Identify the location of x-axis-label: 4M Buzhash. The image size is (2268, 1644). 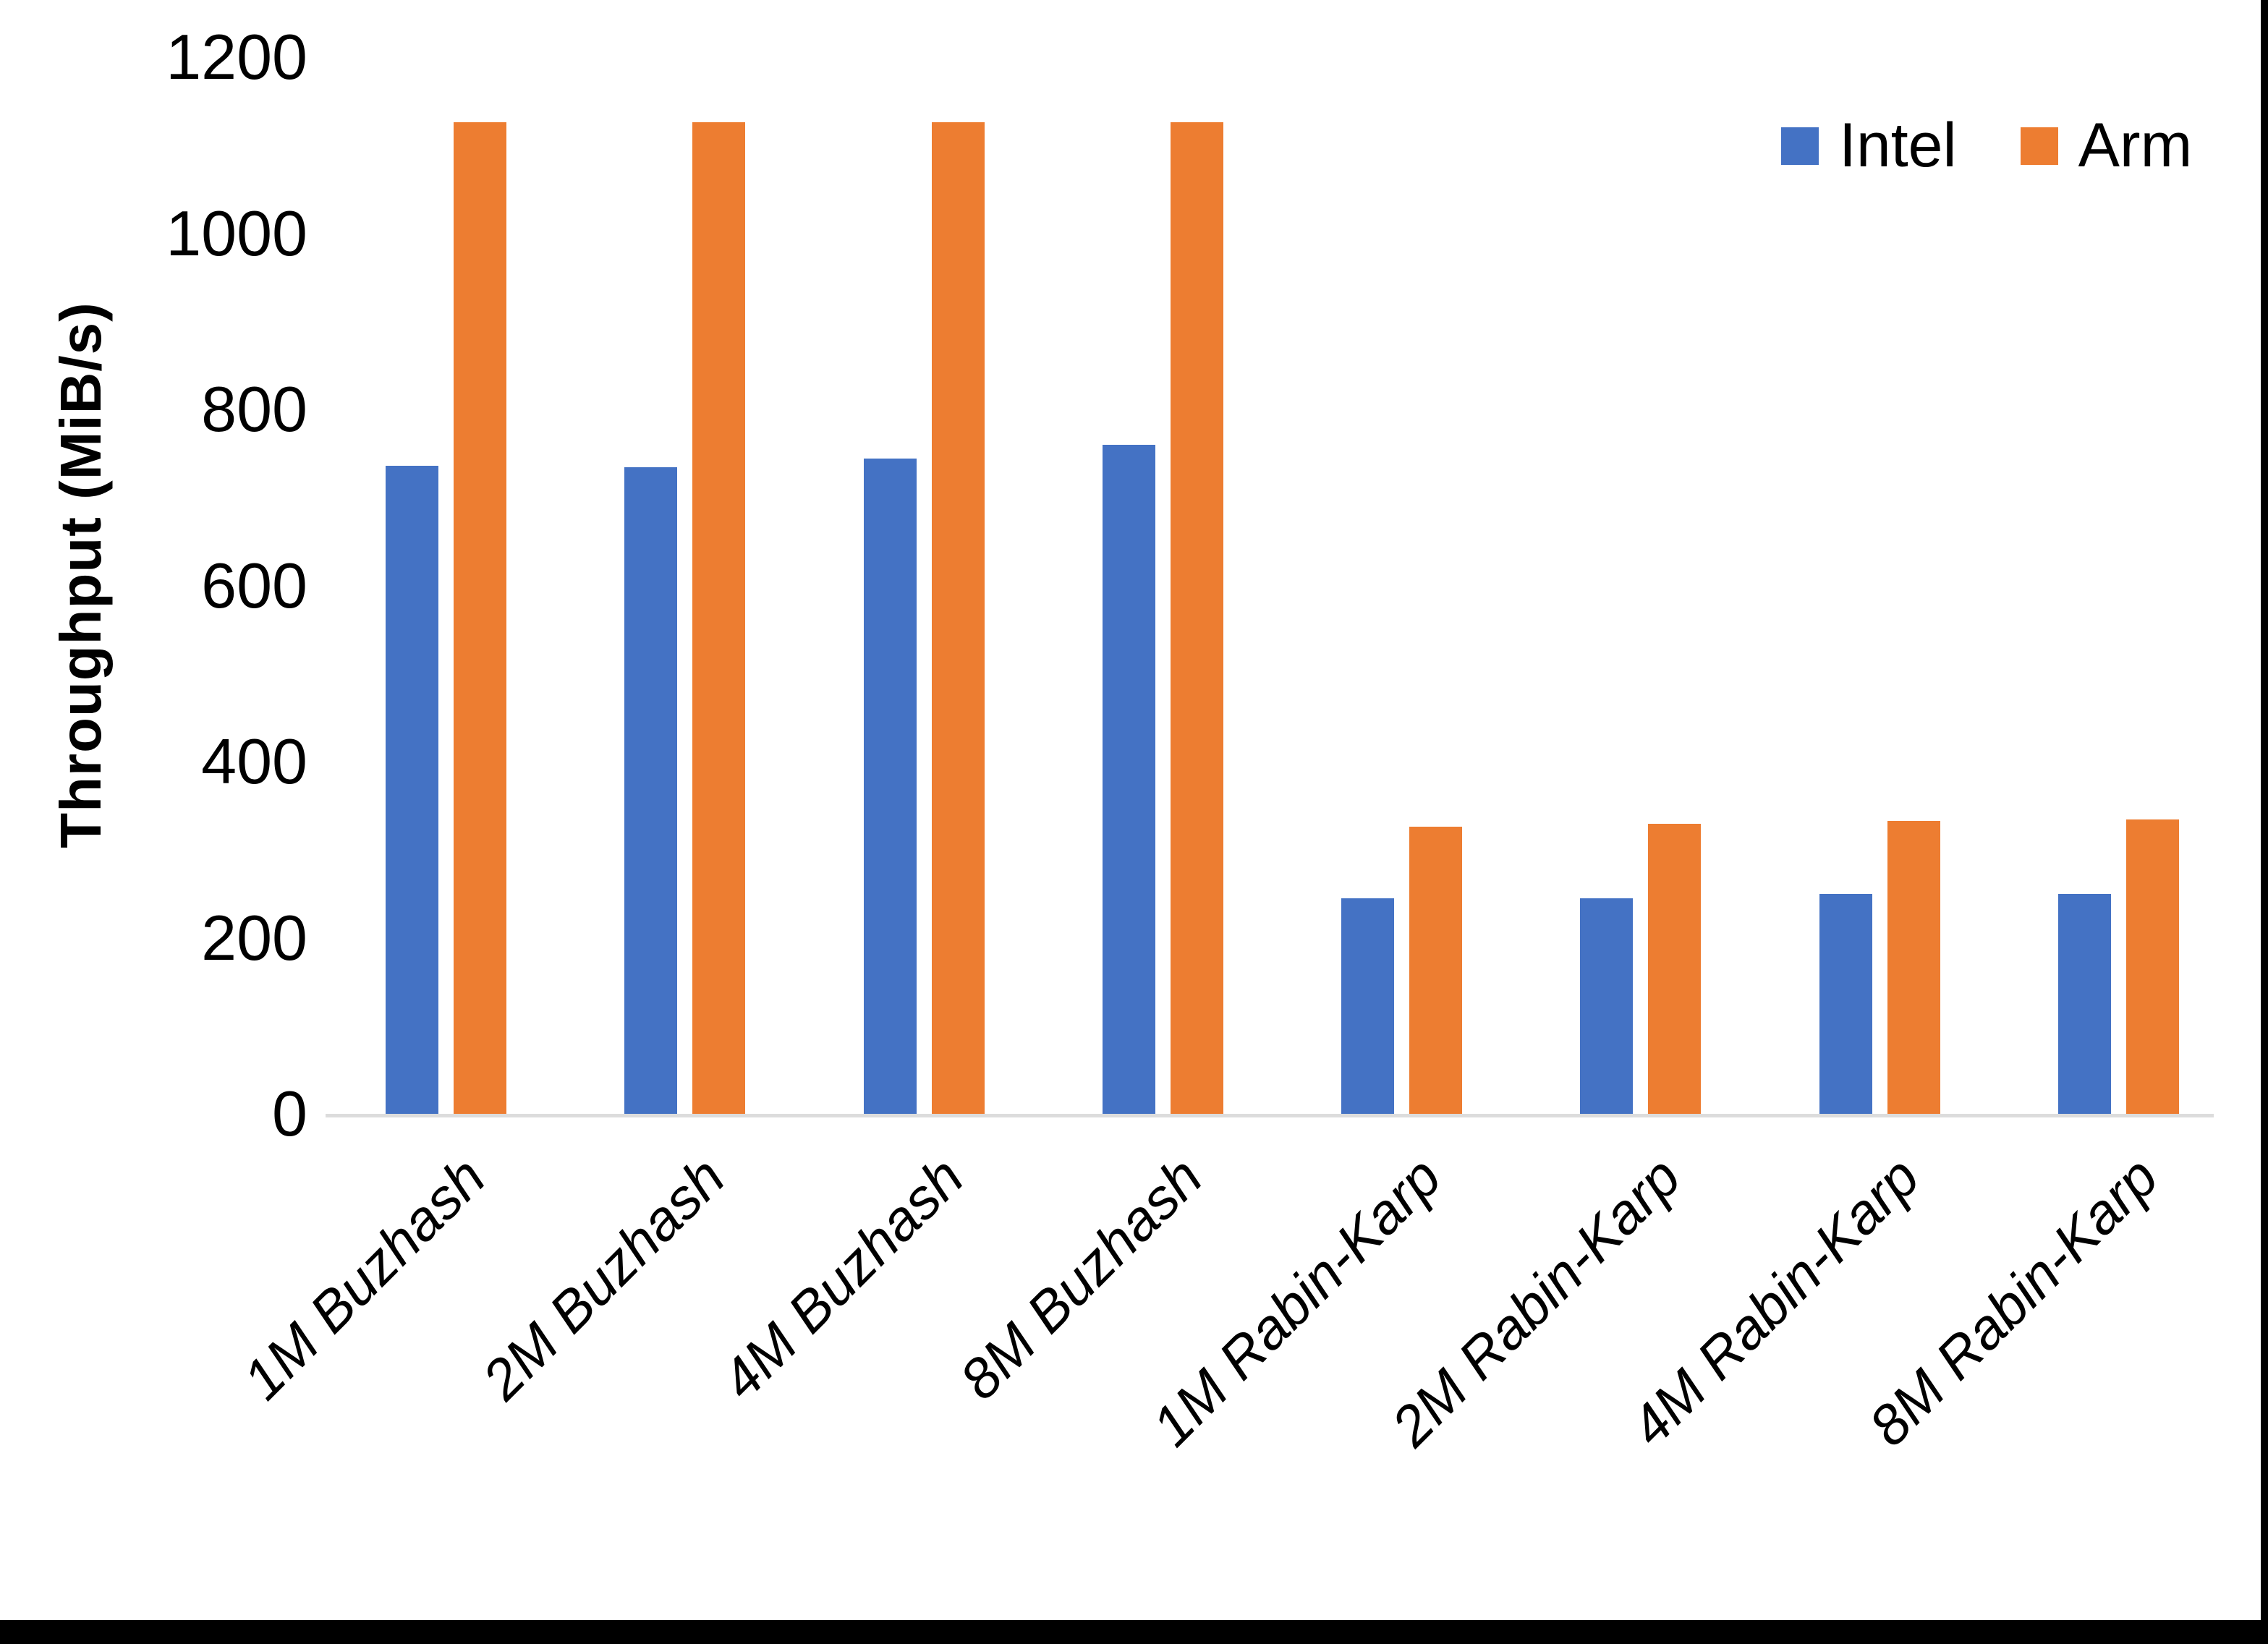
(842, 1278).